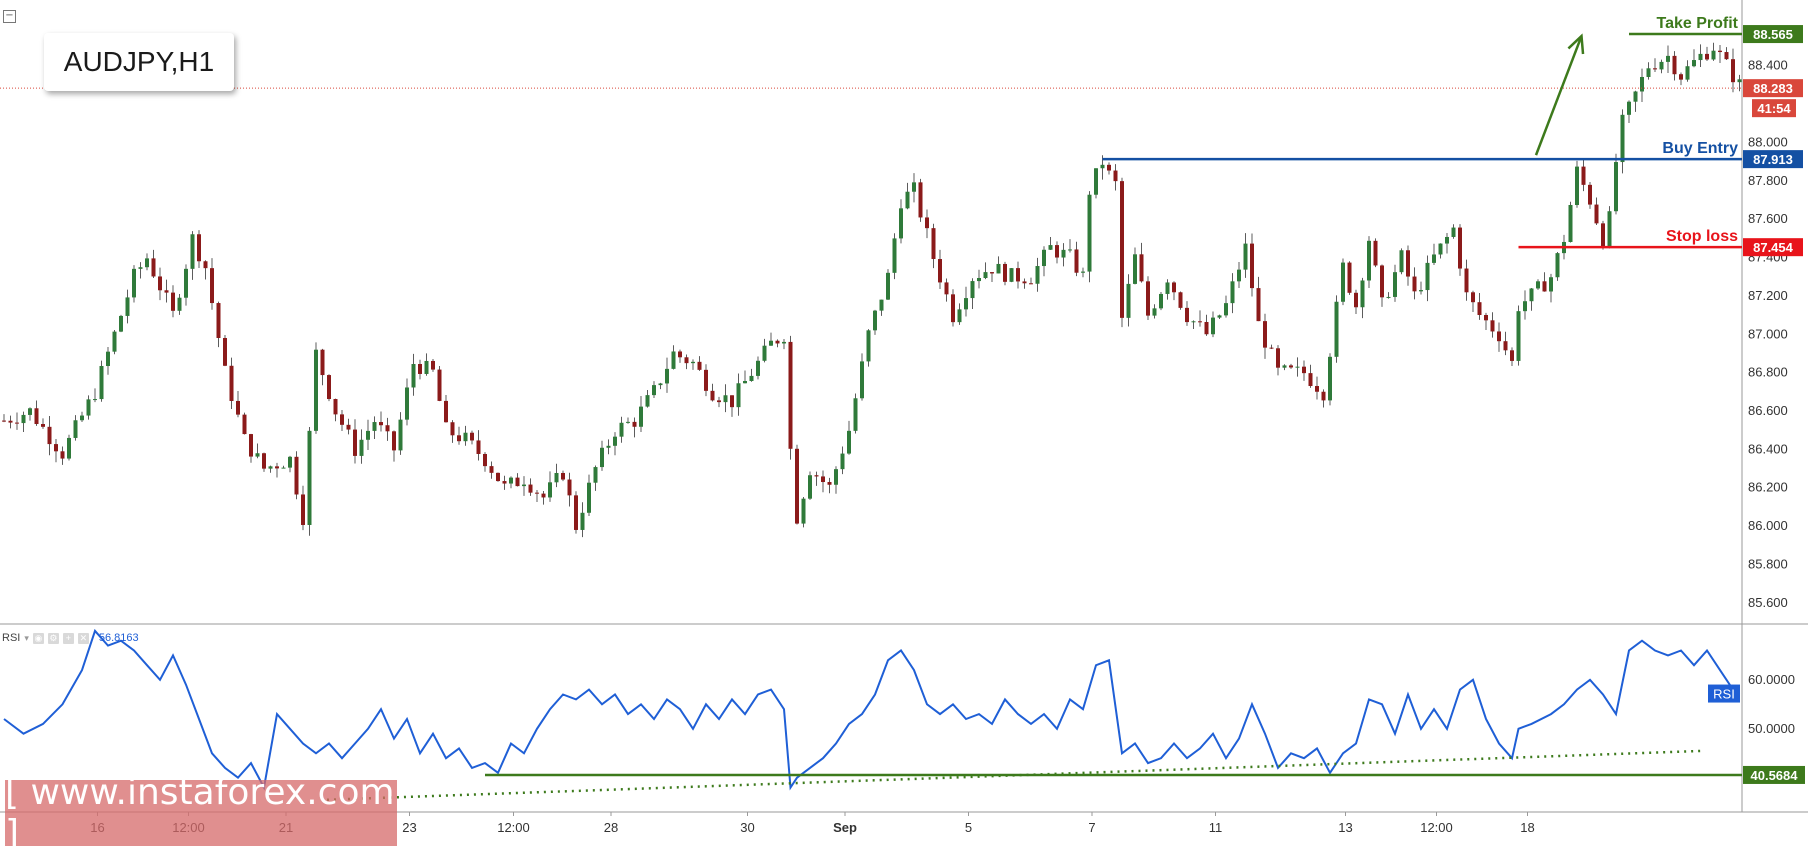 This screenshot has height=854, width=1808. Describe the element at coordinates (1768, 448) in the screenshot. I see `price-tick-label: 86.400` at that location.